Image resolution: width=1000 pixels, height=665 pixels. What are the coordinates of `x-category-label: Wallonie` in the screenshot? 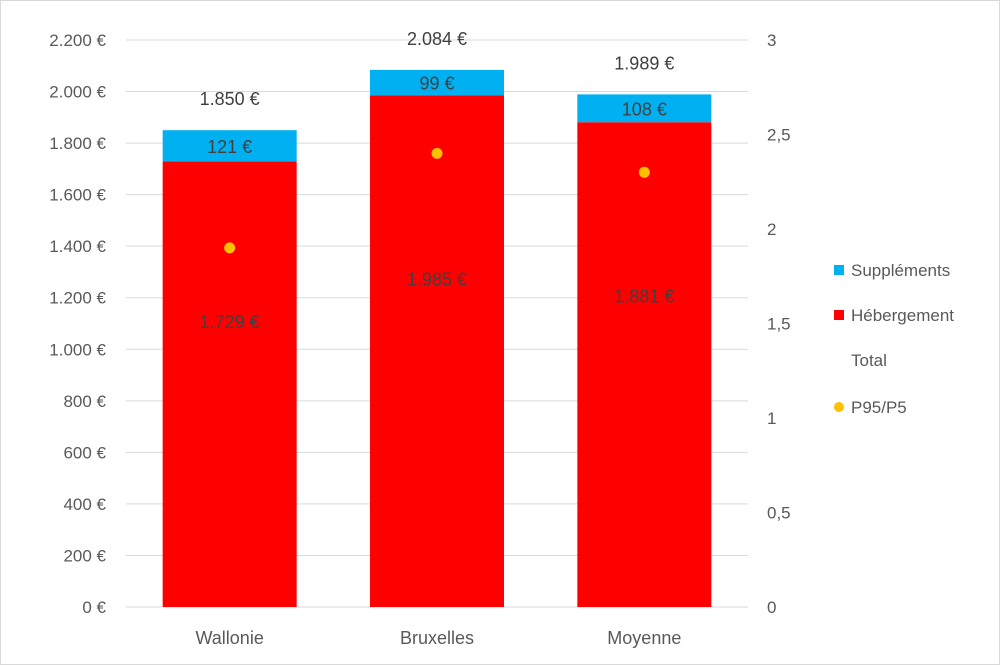 It's located at (229, 638).